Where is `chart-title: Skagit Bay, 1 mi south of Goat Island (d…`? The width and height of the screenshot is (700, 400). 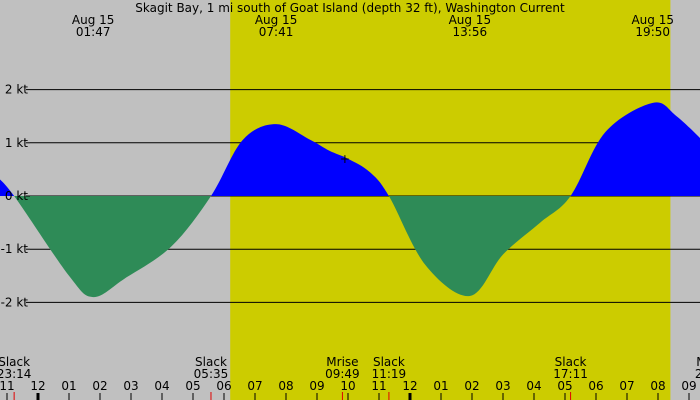
chart-title: Skagit Bay, 1 mi south of Goat Island (d… is located at coordinates (350, 8).